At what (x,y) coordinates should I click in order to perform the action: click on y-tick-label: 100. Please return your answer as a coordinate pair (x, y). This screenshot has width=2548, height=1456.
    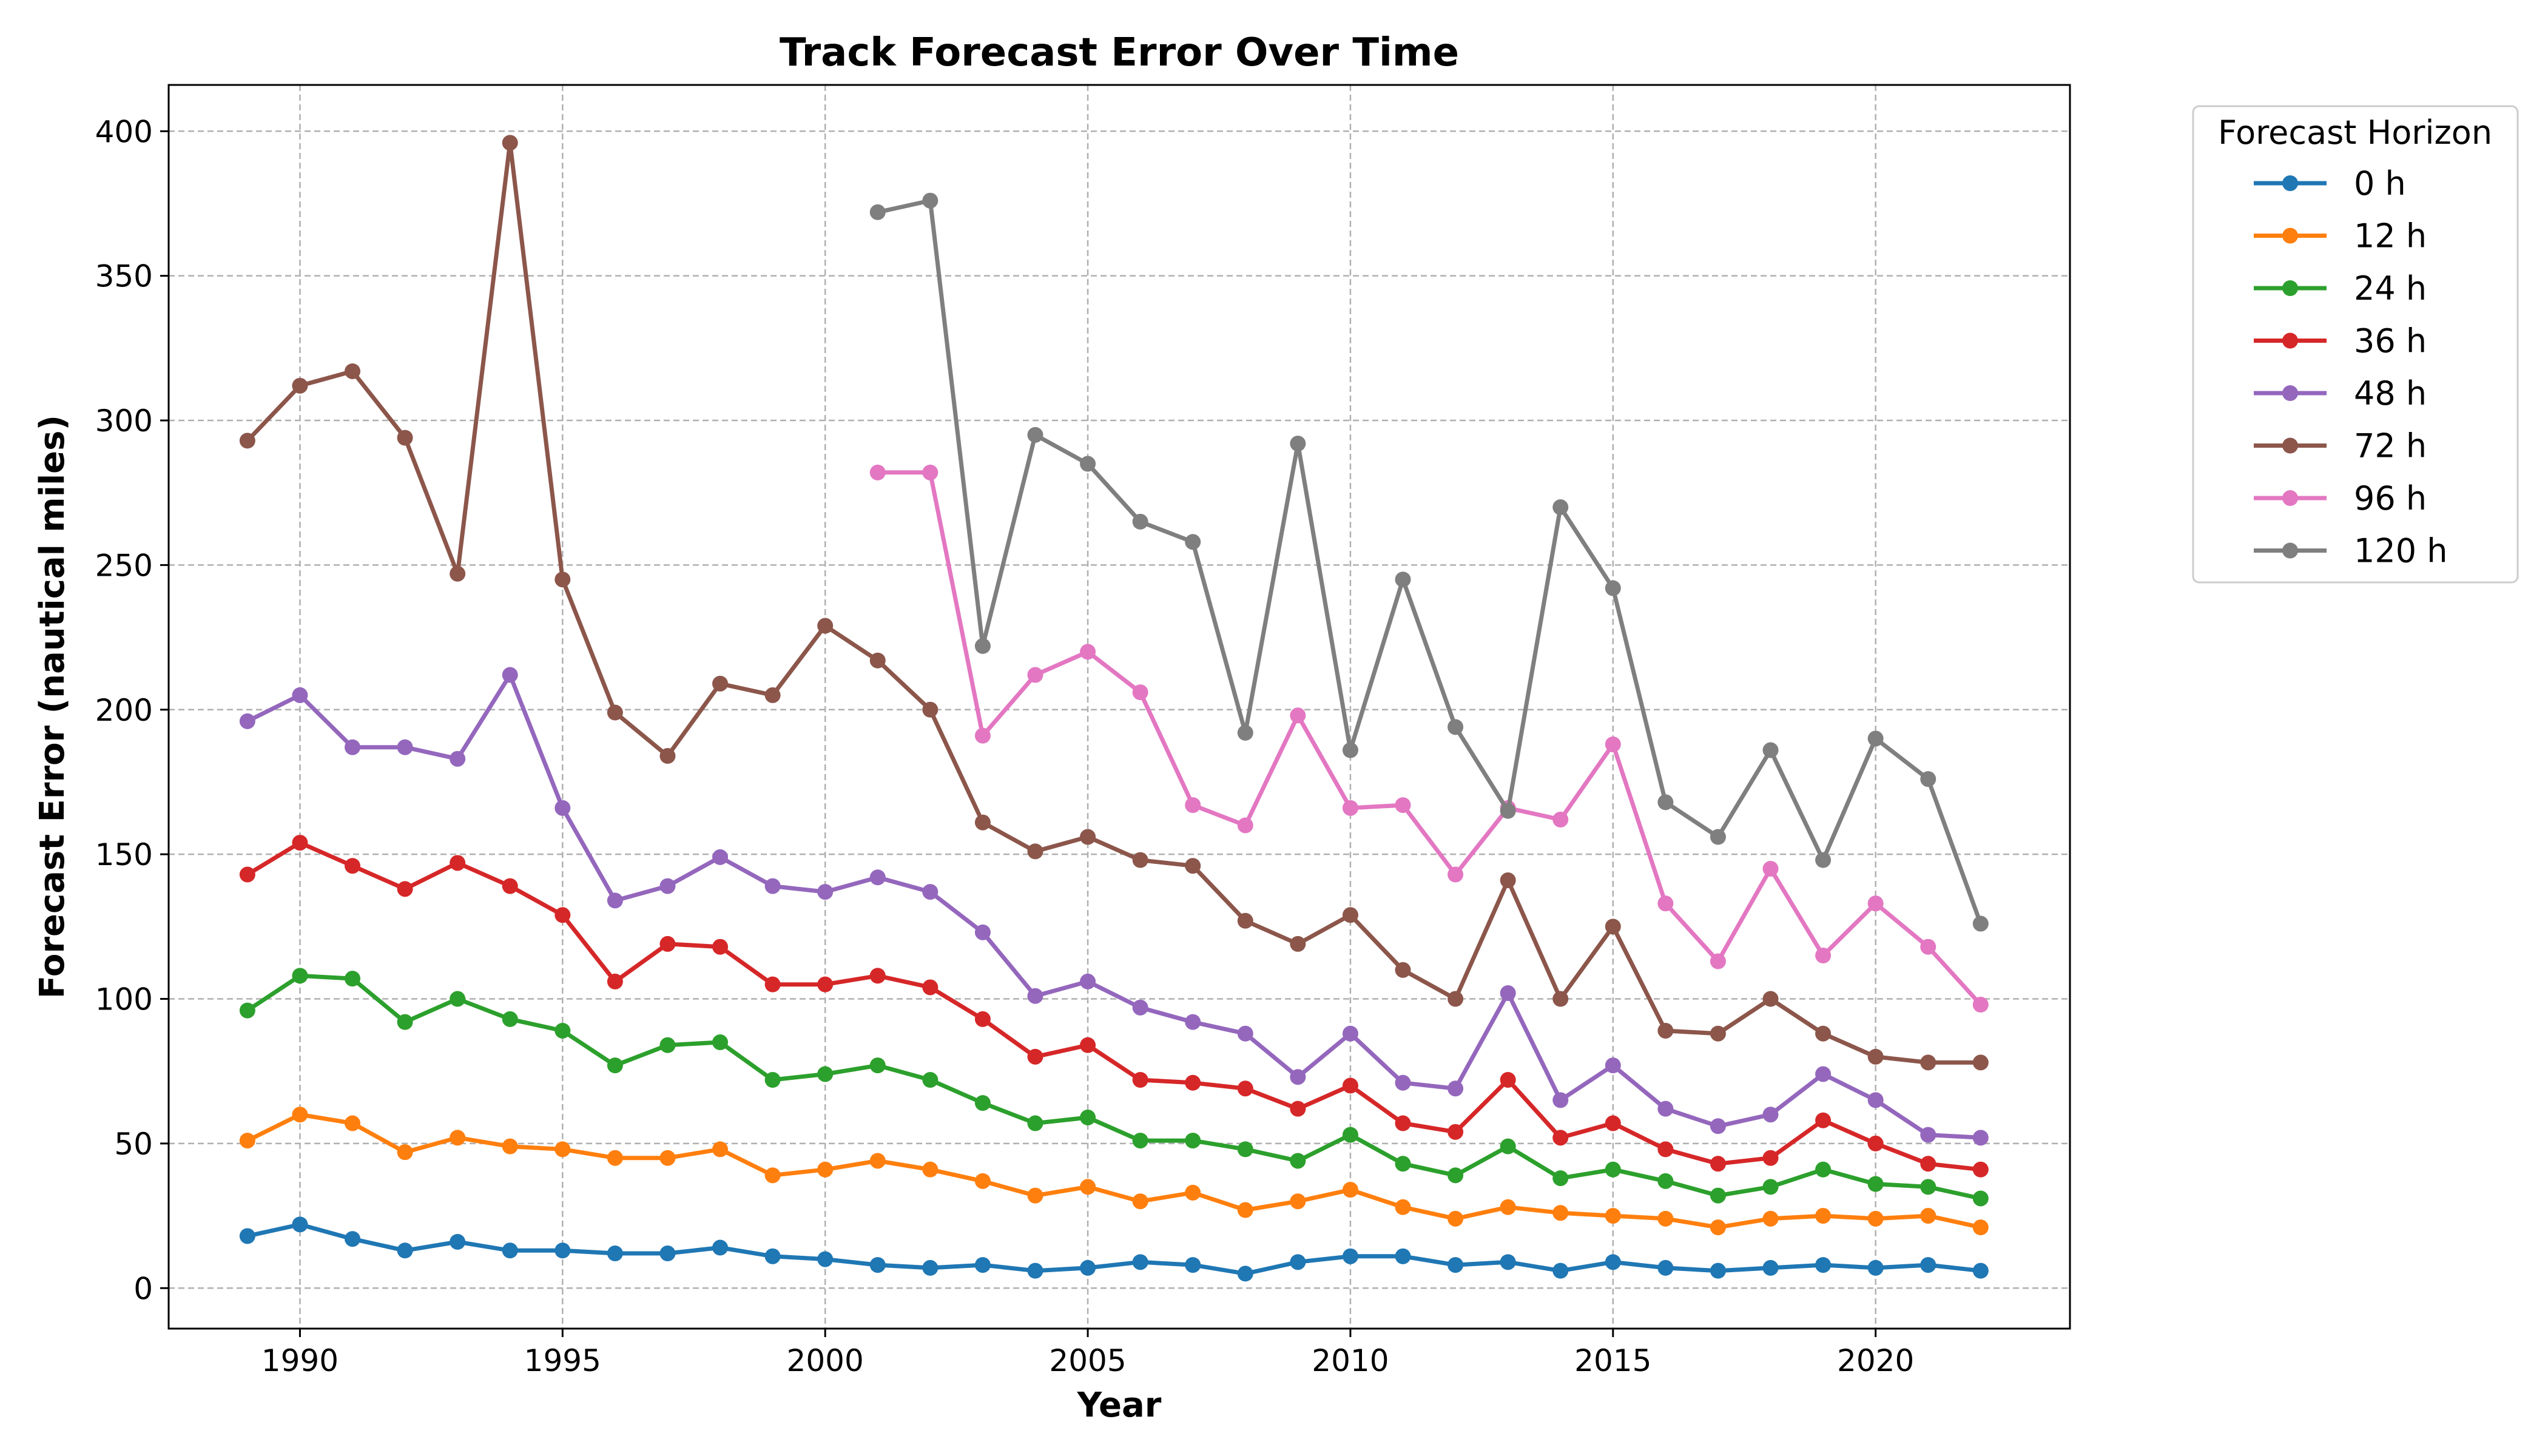
    Looking at the image, I should click on (124, 999).